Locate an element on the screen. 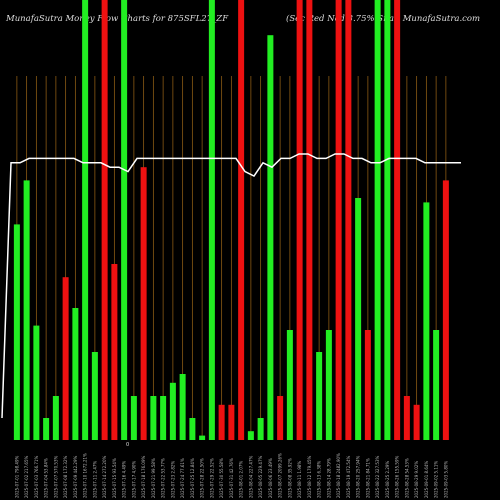 The image size is (500, 500). x-tick-label: 2025-08-11 1.98% is located at coordinates (299, 479).